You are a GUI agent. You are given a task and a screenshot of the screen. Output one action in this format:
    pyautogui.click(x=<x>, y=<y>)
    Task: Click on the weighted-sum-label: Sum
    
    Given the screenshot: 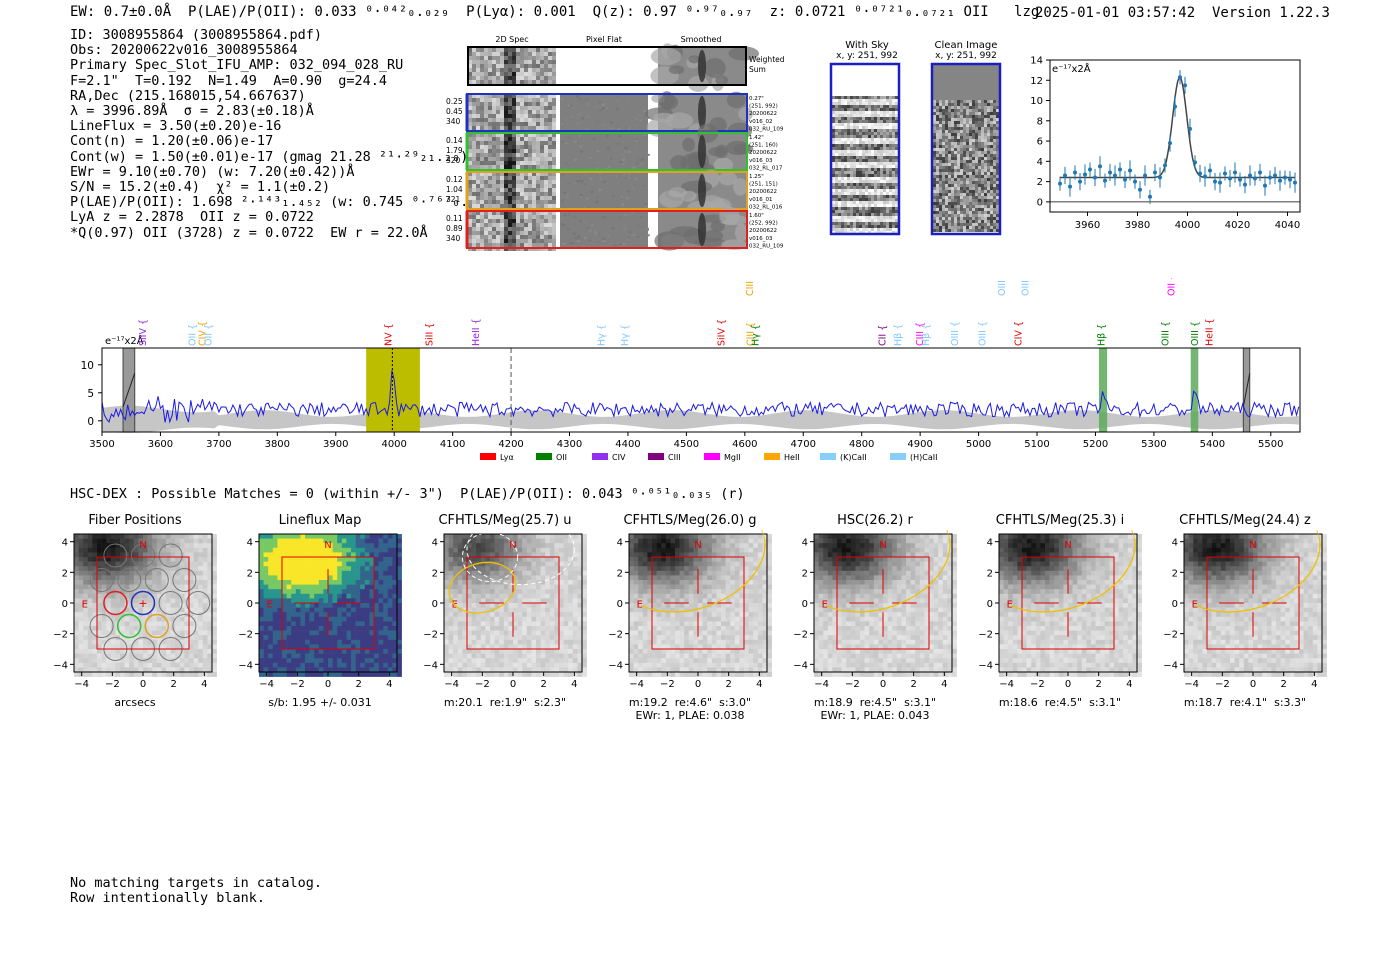 What is the action you would take?
    pyautogui.click(x=757, y=69)
    